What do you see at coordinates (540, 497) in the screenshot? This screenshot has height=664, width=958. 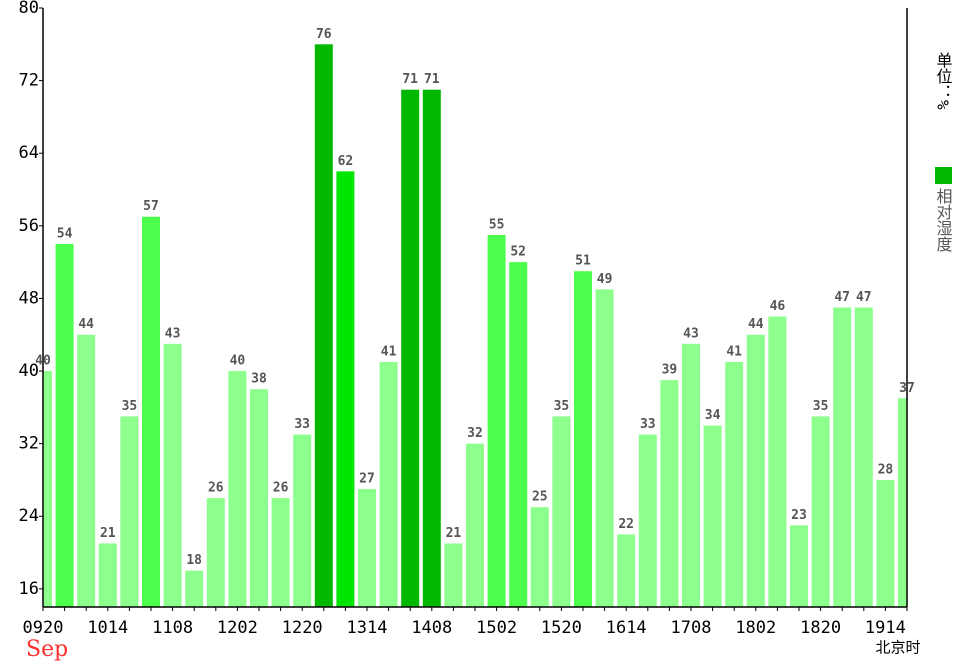 I see `value-label: 25` at bounding box center [540, 497].